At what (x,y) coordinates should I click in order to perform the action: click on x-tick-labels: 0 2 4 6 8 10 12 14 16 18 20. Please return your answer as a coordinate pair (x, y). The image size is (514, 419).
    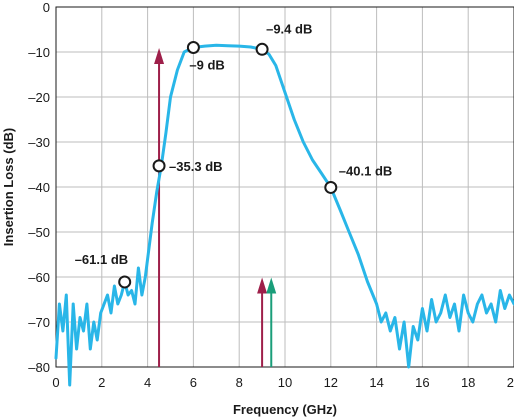
    Looking at the image, I should click on (283, 382).